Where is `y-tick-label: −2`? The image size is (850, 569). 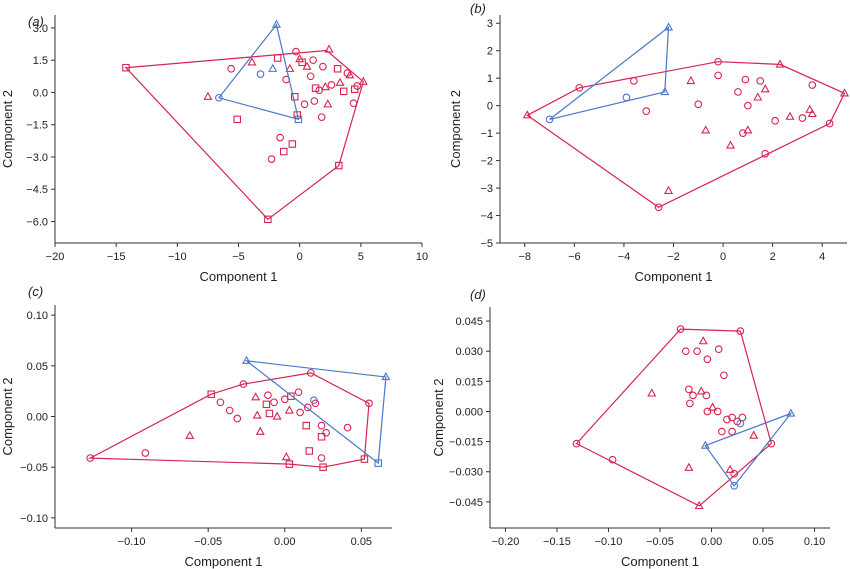 y-tick-label: −2 is located at coordinates (486, 162).